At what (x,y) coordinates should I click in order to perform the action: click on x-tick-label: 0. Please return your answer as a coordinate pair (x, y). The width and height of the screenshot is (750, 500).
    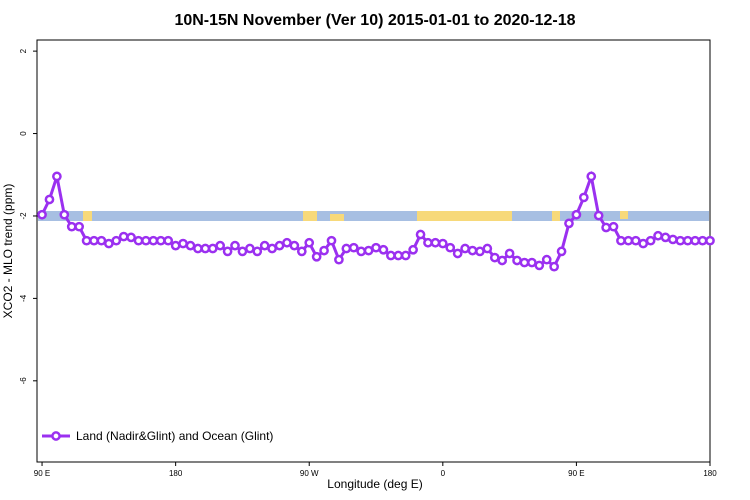
    Looking at the image, I should click on (443, 473).